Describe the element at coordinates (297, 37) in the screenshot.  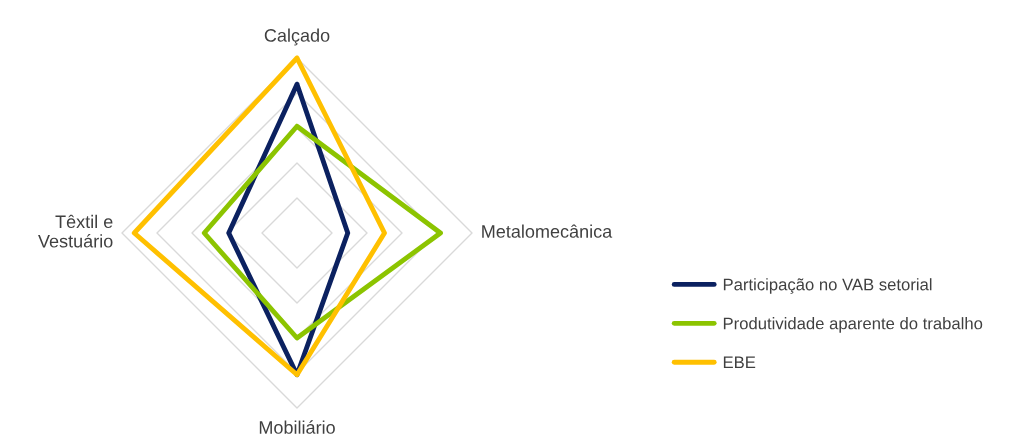
I see `spoke-label: Calçado` at that location.